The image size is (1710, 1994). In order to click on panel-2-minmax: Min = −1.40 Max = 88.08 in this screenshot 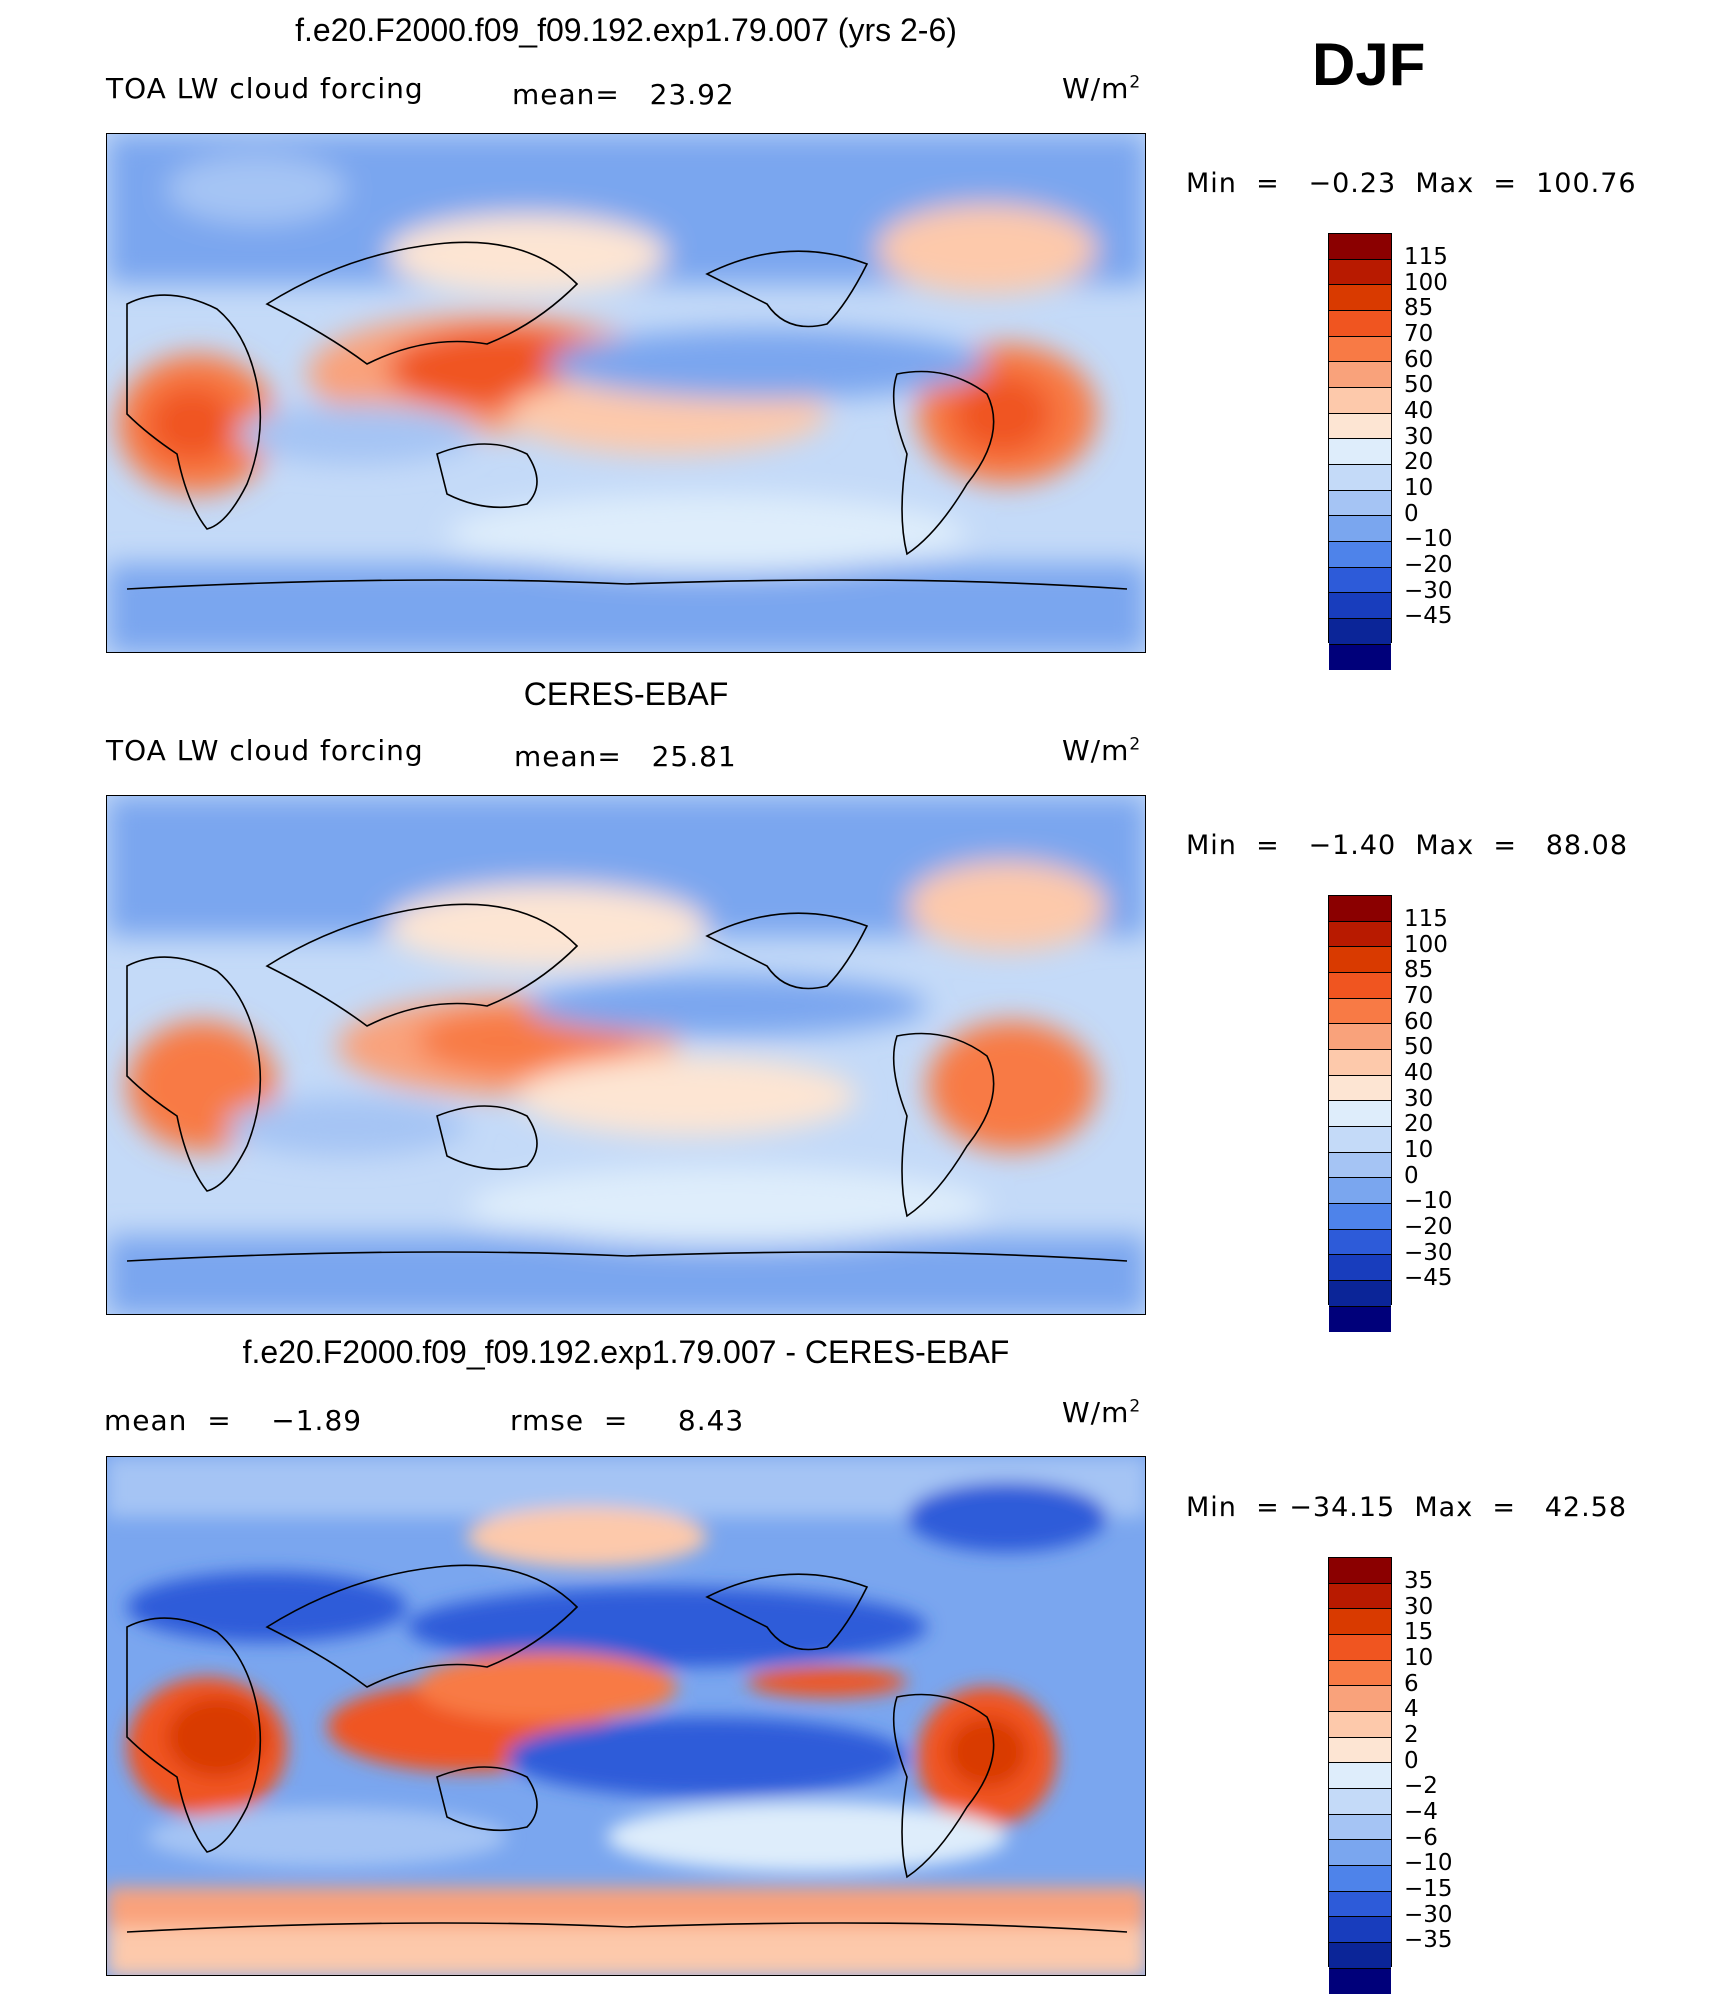, I will do `click(1407, 845)`.